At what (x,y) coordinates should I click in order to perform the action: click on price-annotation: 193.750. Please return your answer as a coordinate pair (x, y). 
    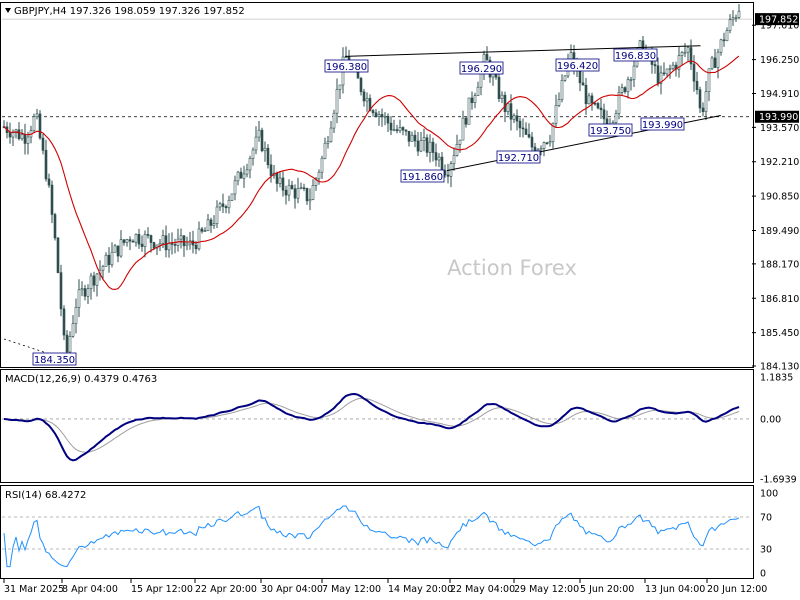
    Looking at the image, I should click on (610, 130).